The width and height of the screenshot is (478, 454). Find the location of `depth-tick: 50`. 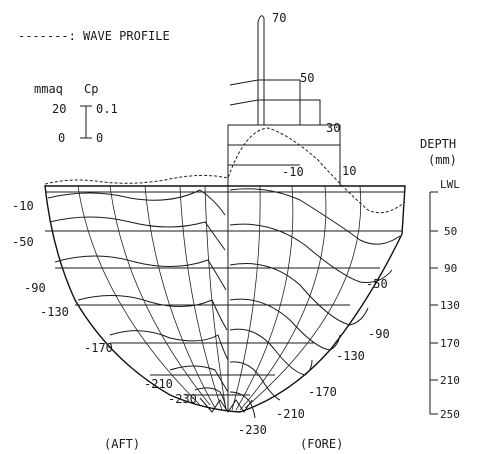

depth-tick: 50 is located at coordinates (450, 231).